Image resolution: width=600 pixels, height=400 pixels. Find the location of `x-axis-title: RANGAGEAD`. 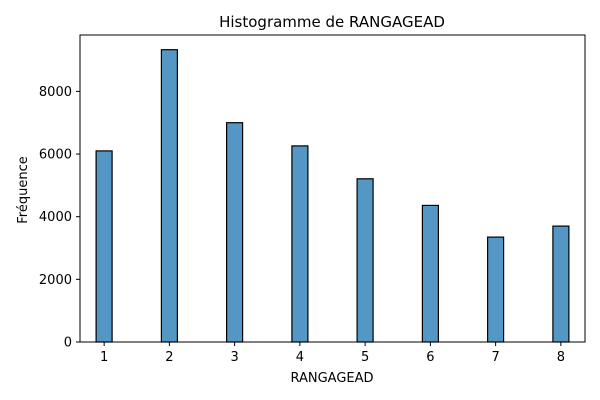

x-axis-title: RANGAGEAD is located at coordinates (331, 378).